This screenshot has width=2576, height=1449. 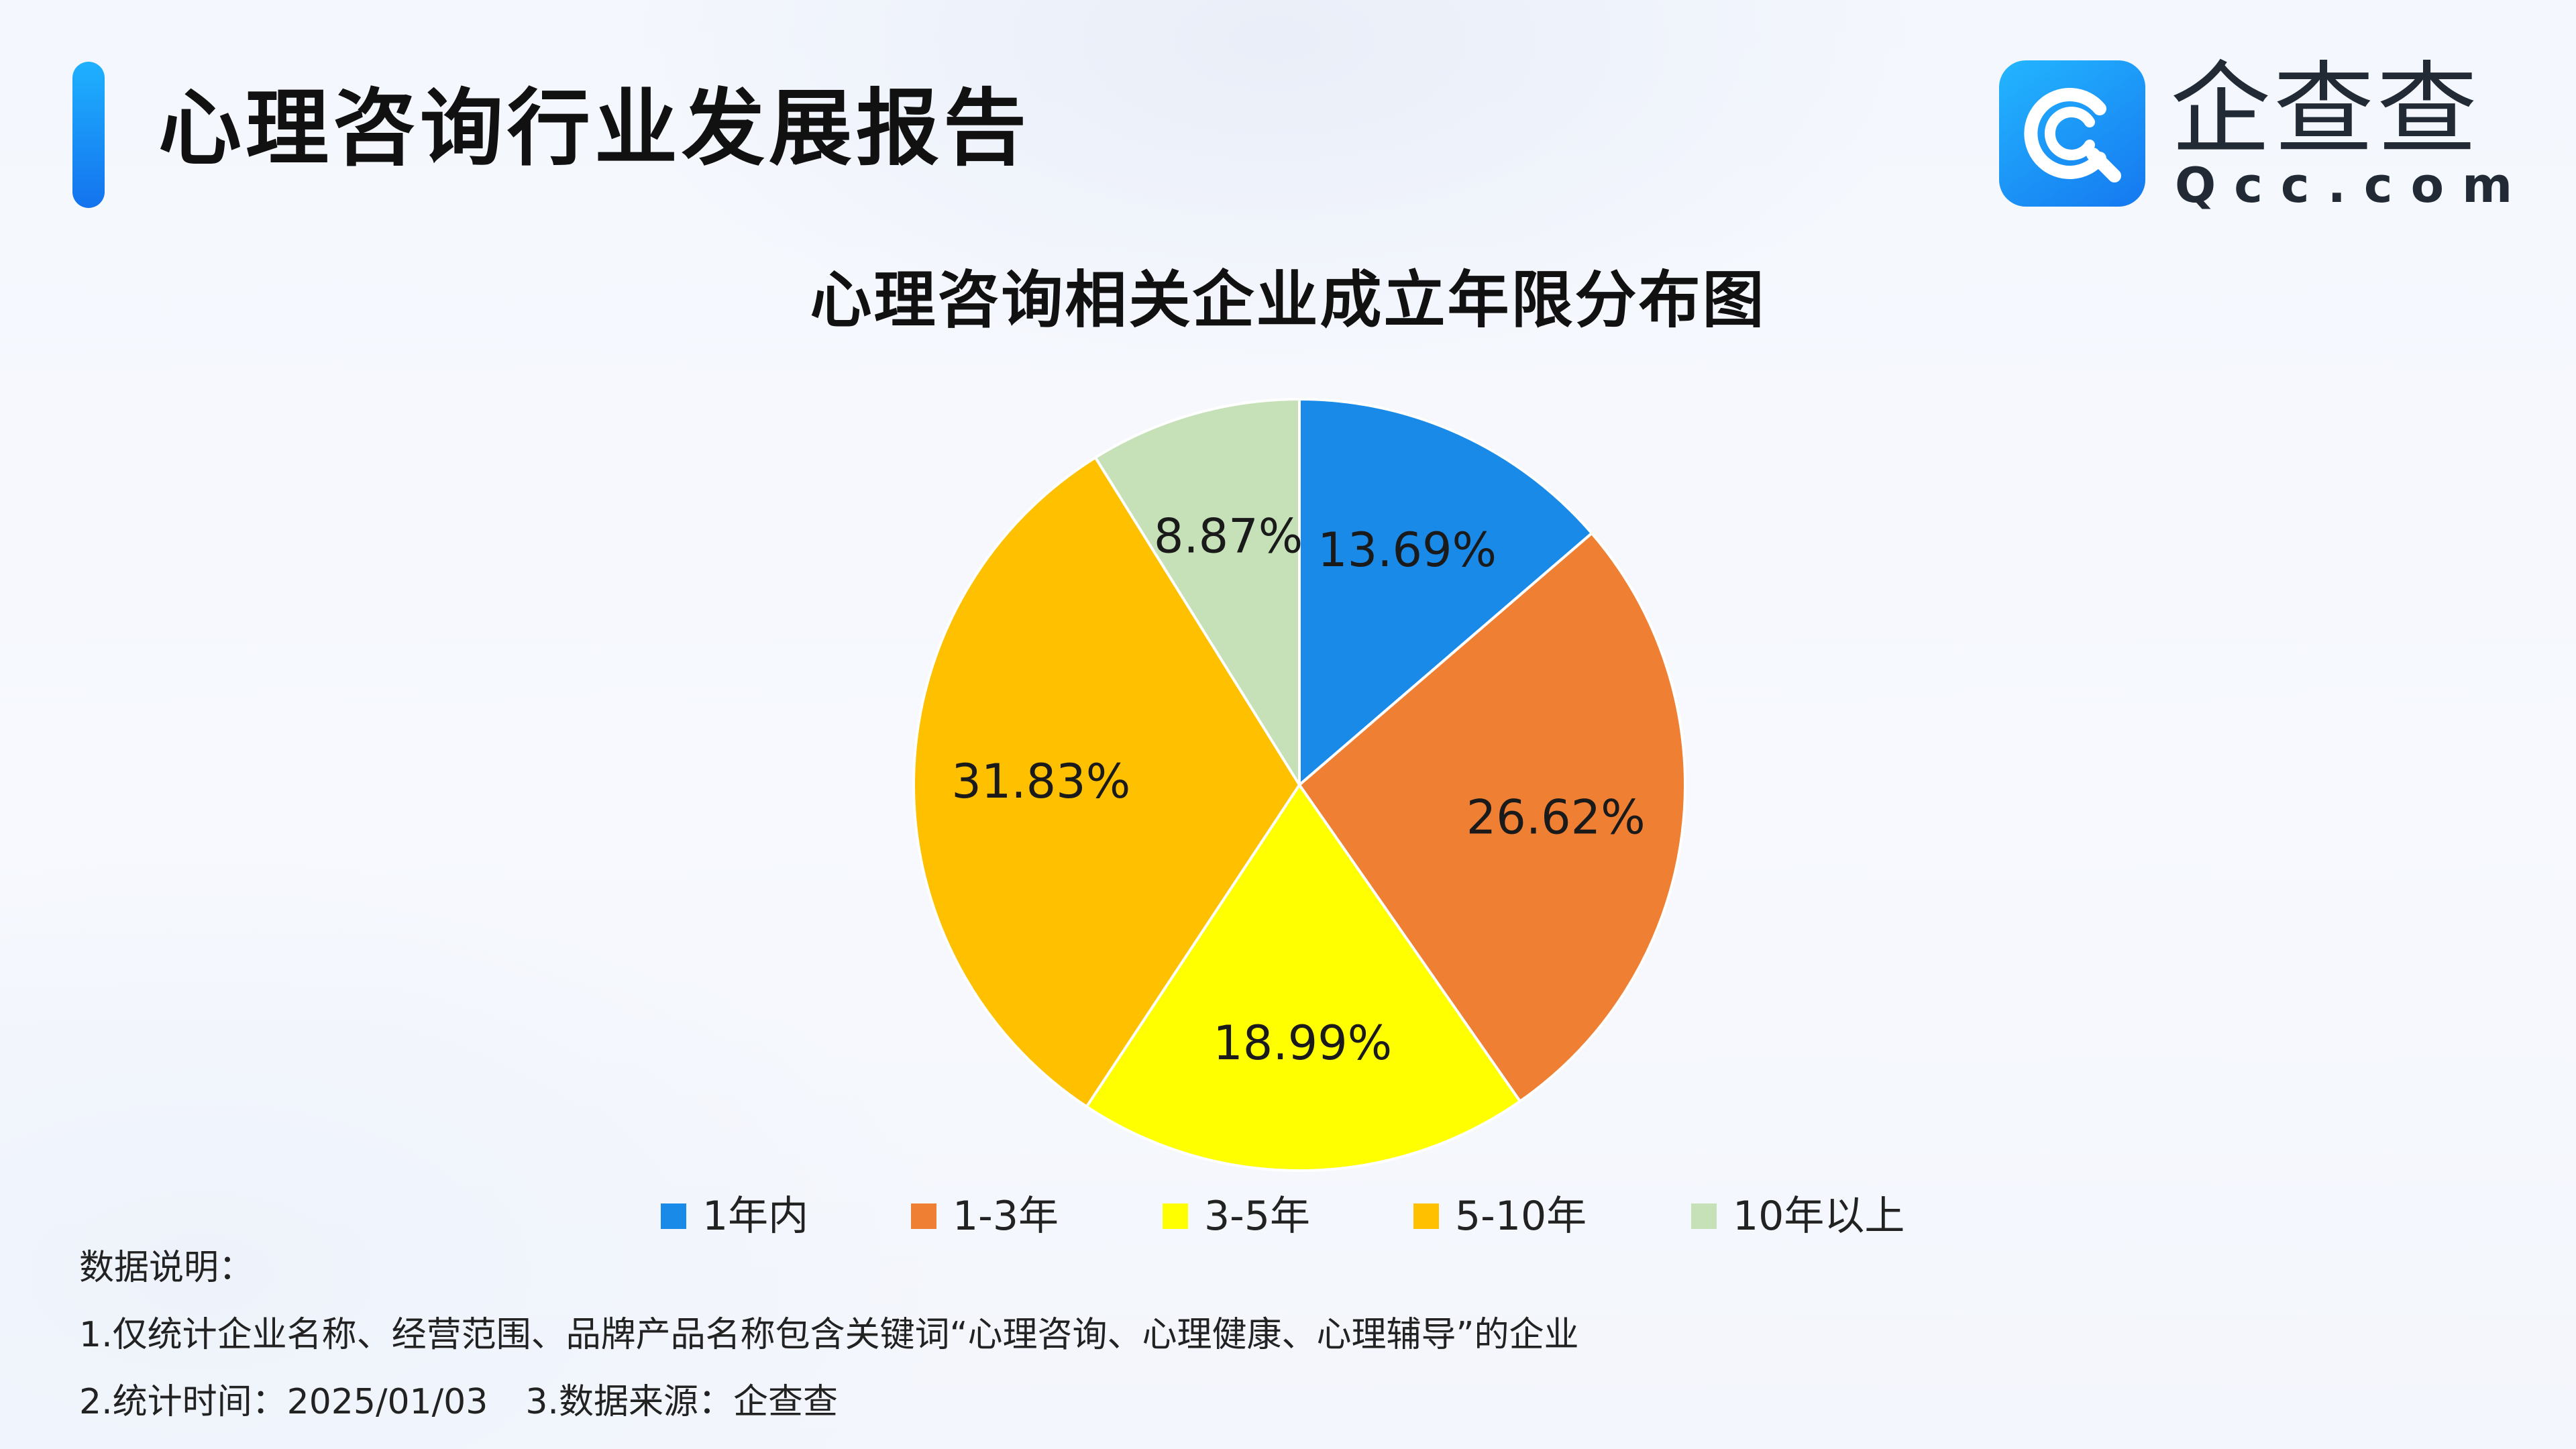 What do you see at coordinates (1257, 1216) in the screenshot?
I see `legend-label-3: 3-5年` at bounding box center [1257, 1216].